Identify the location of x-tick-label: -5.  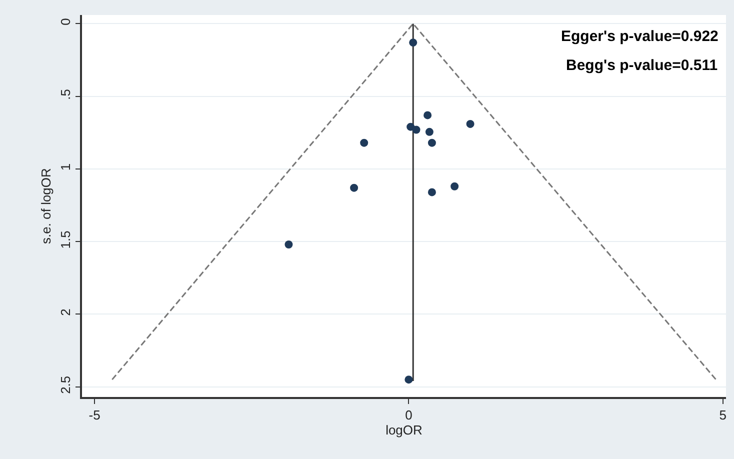
(94, 414).